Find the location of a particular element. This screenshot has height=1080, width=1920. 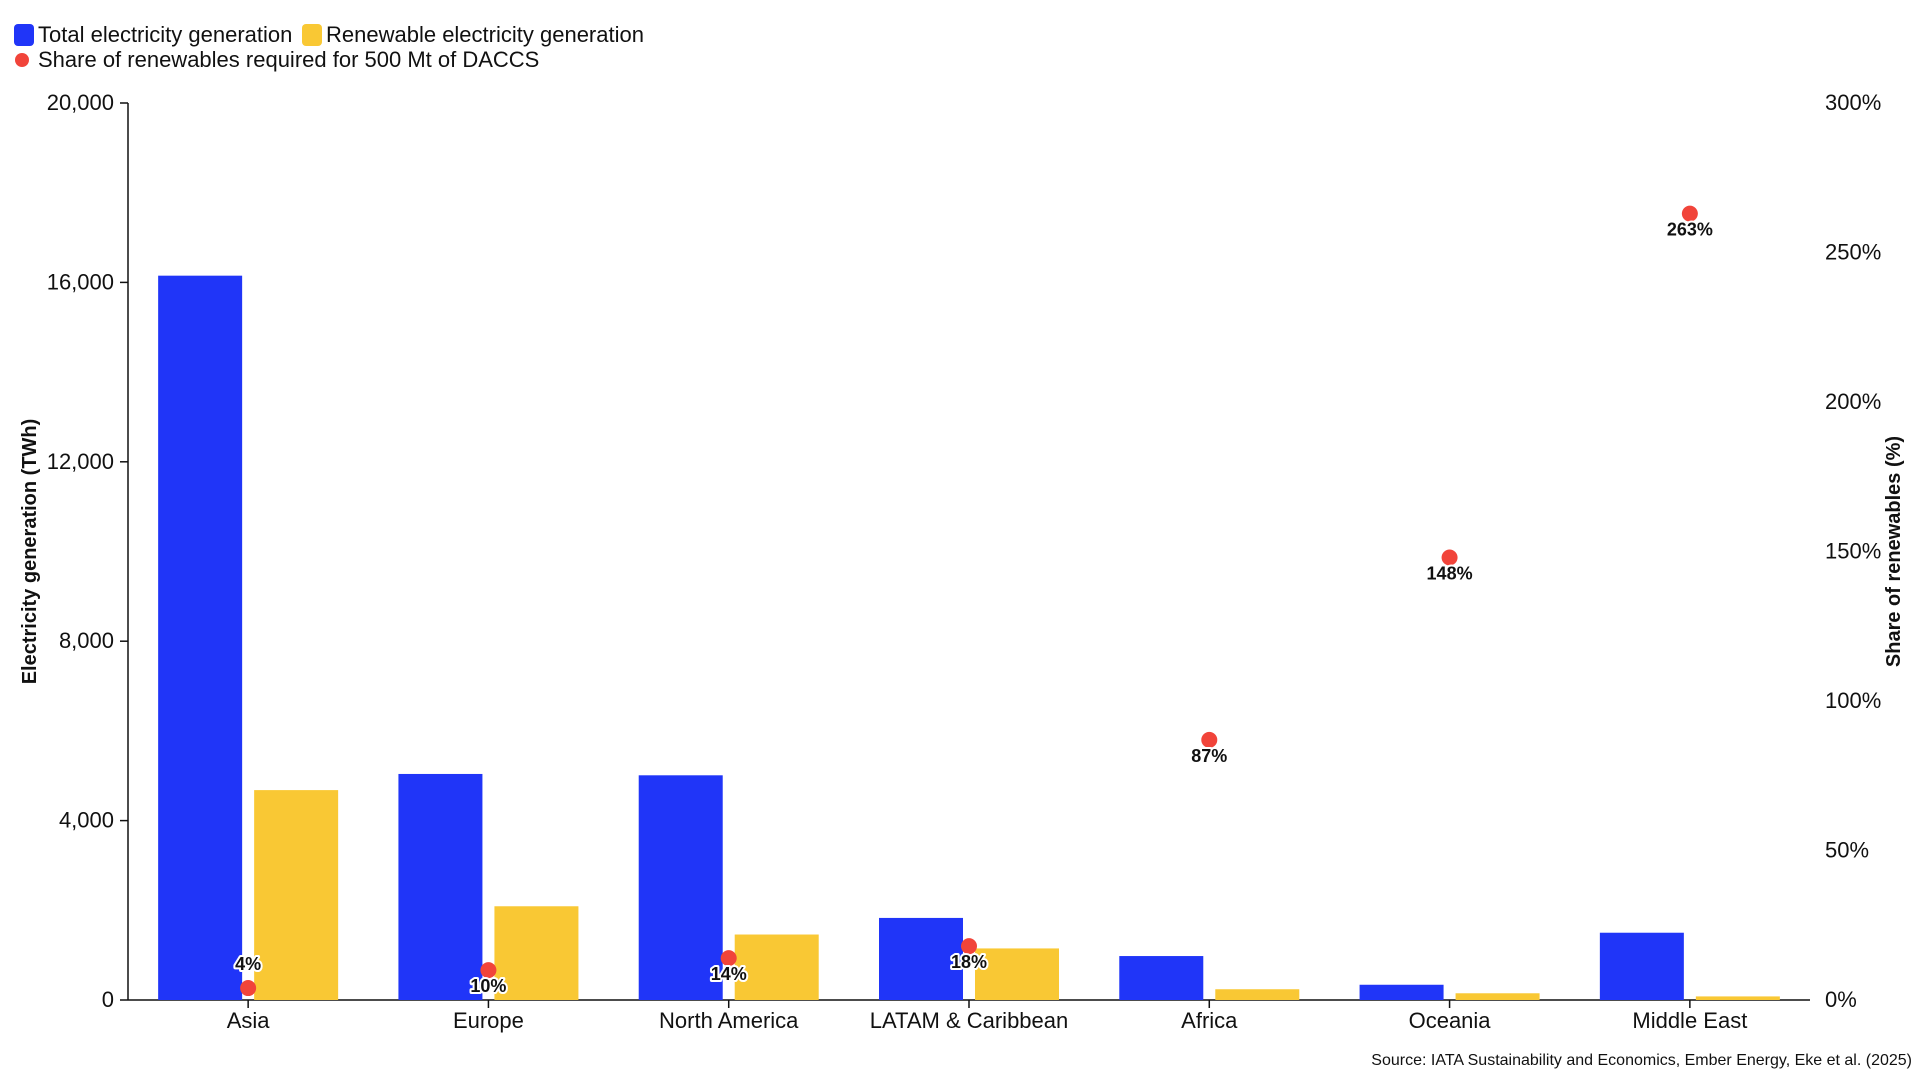

y-tick-label: 20,000 is located at coordinates (80, 102).